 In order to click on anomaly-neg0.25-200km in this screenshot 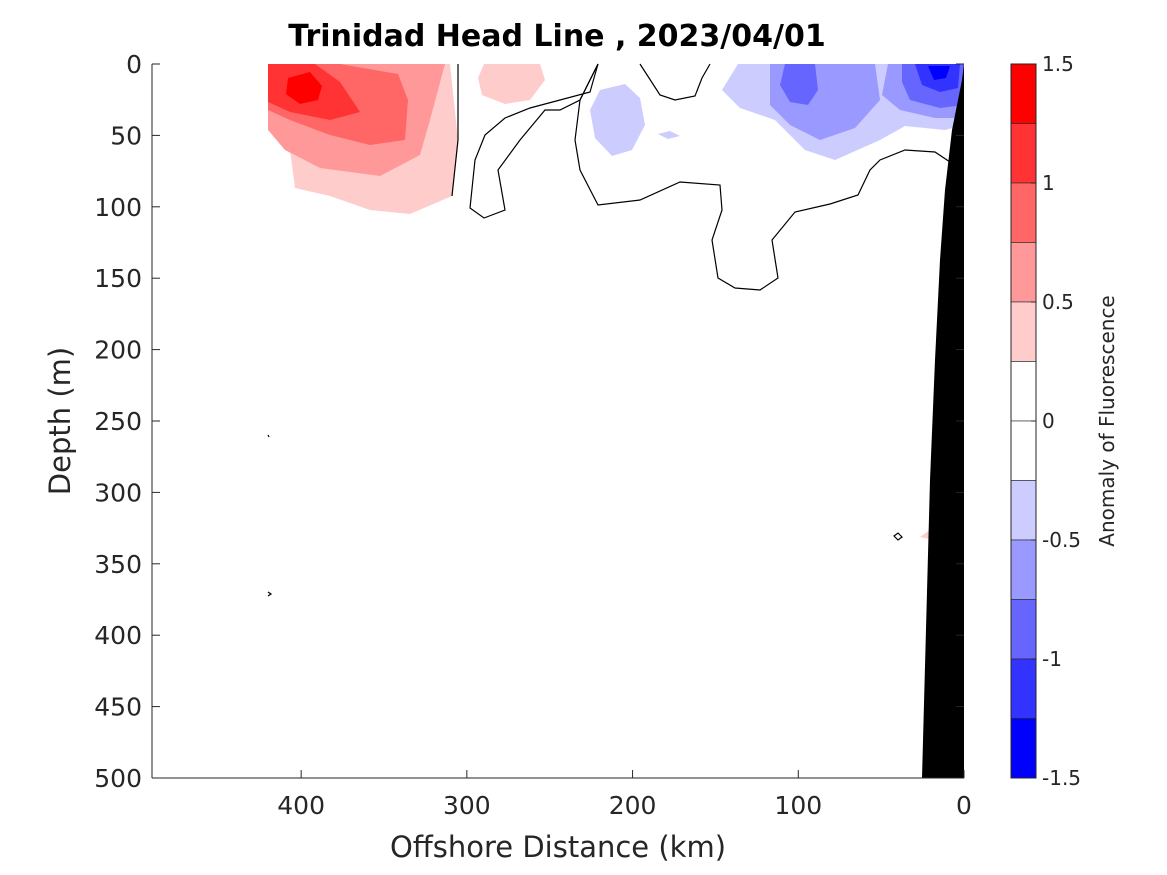, I will do `click(617, 120)`.